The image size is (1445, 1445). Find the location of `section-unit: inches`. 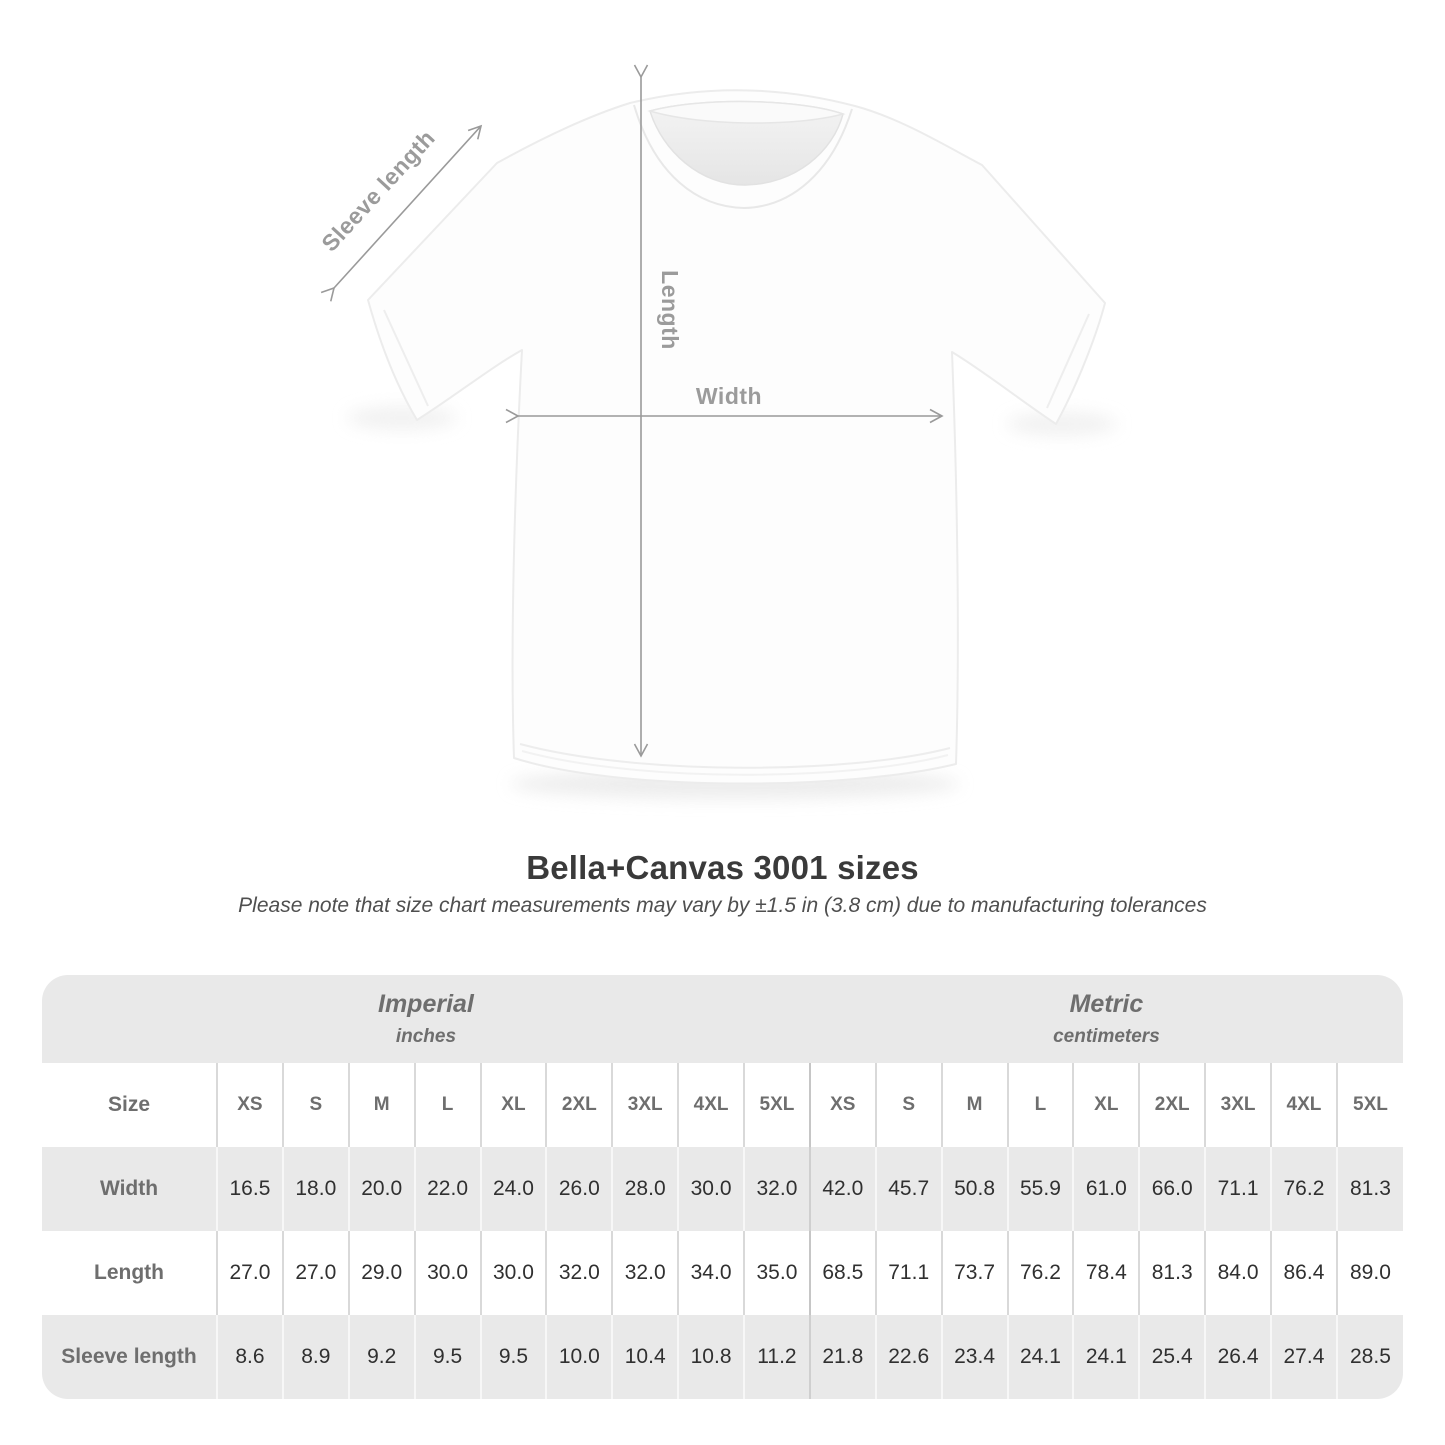

section-unit: inches is located at coordinates (426, 1036).